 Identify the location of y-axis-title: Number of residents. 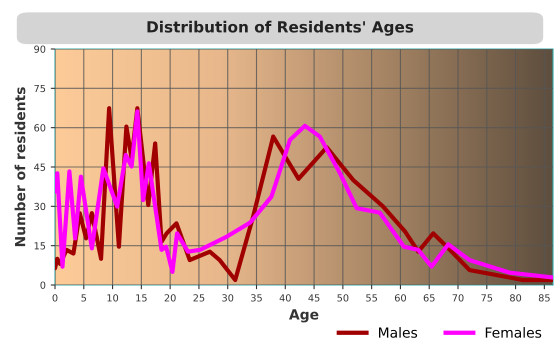
(20, 166).